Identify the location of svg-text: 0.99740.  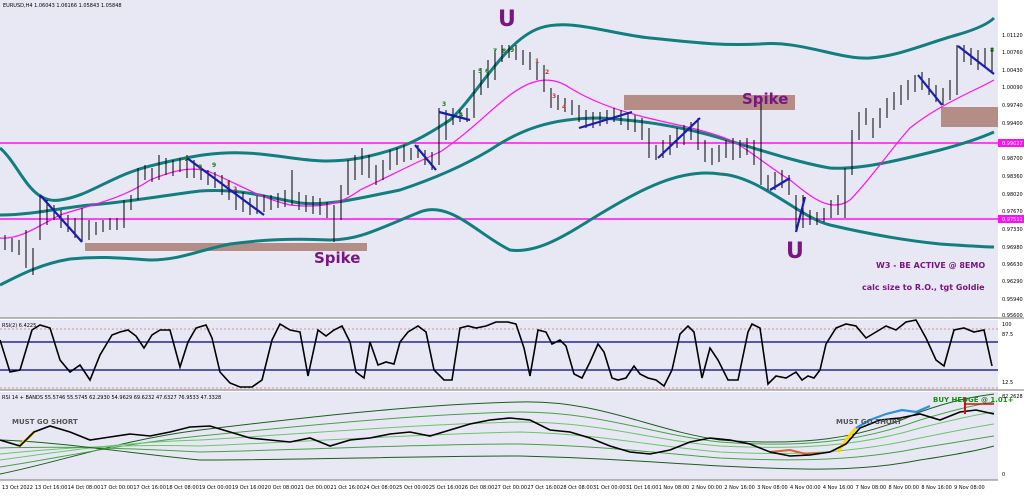
(1012, 106).